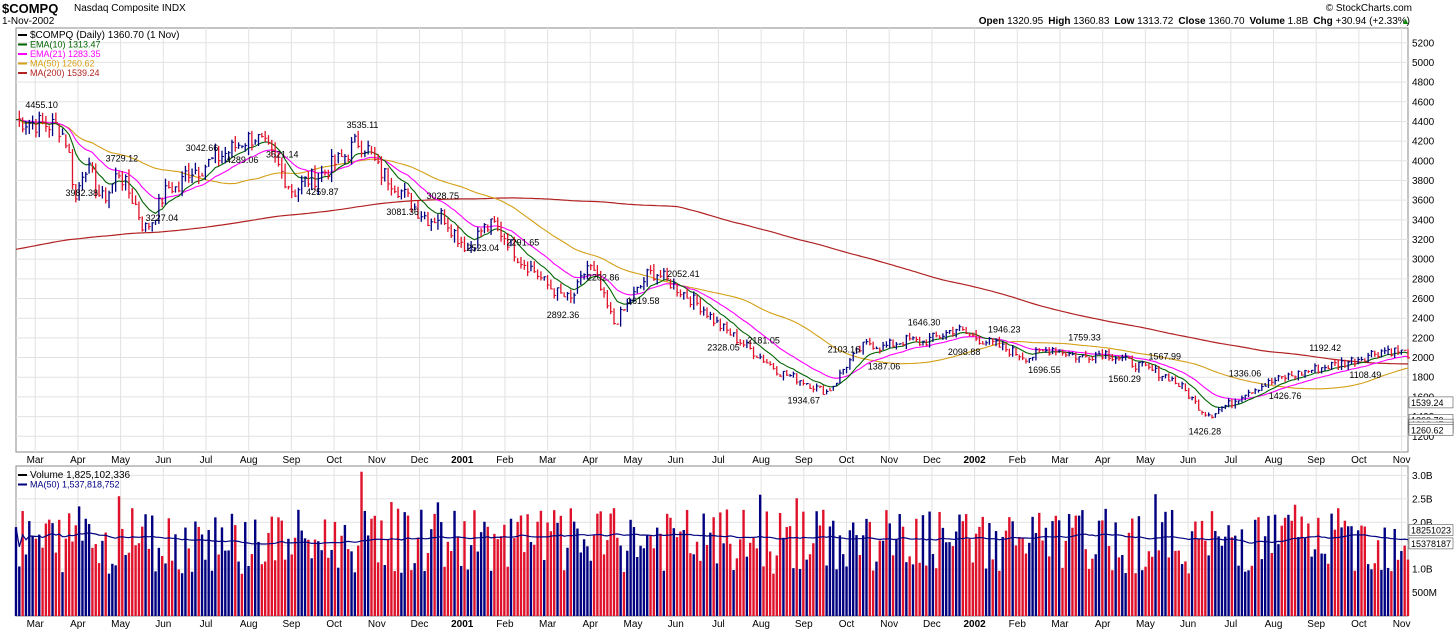 This screenshot has width=1456, height=631. What do you see at coordinates (1423, 319) in the screenshot?
I see `price-tick-label: 2400` at bounding box center [1423, 319].